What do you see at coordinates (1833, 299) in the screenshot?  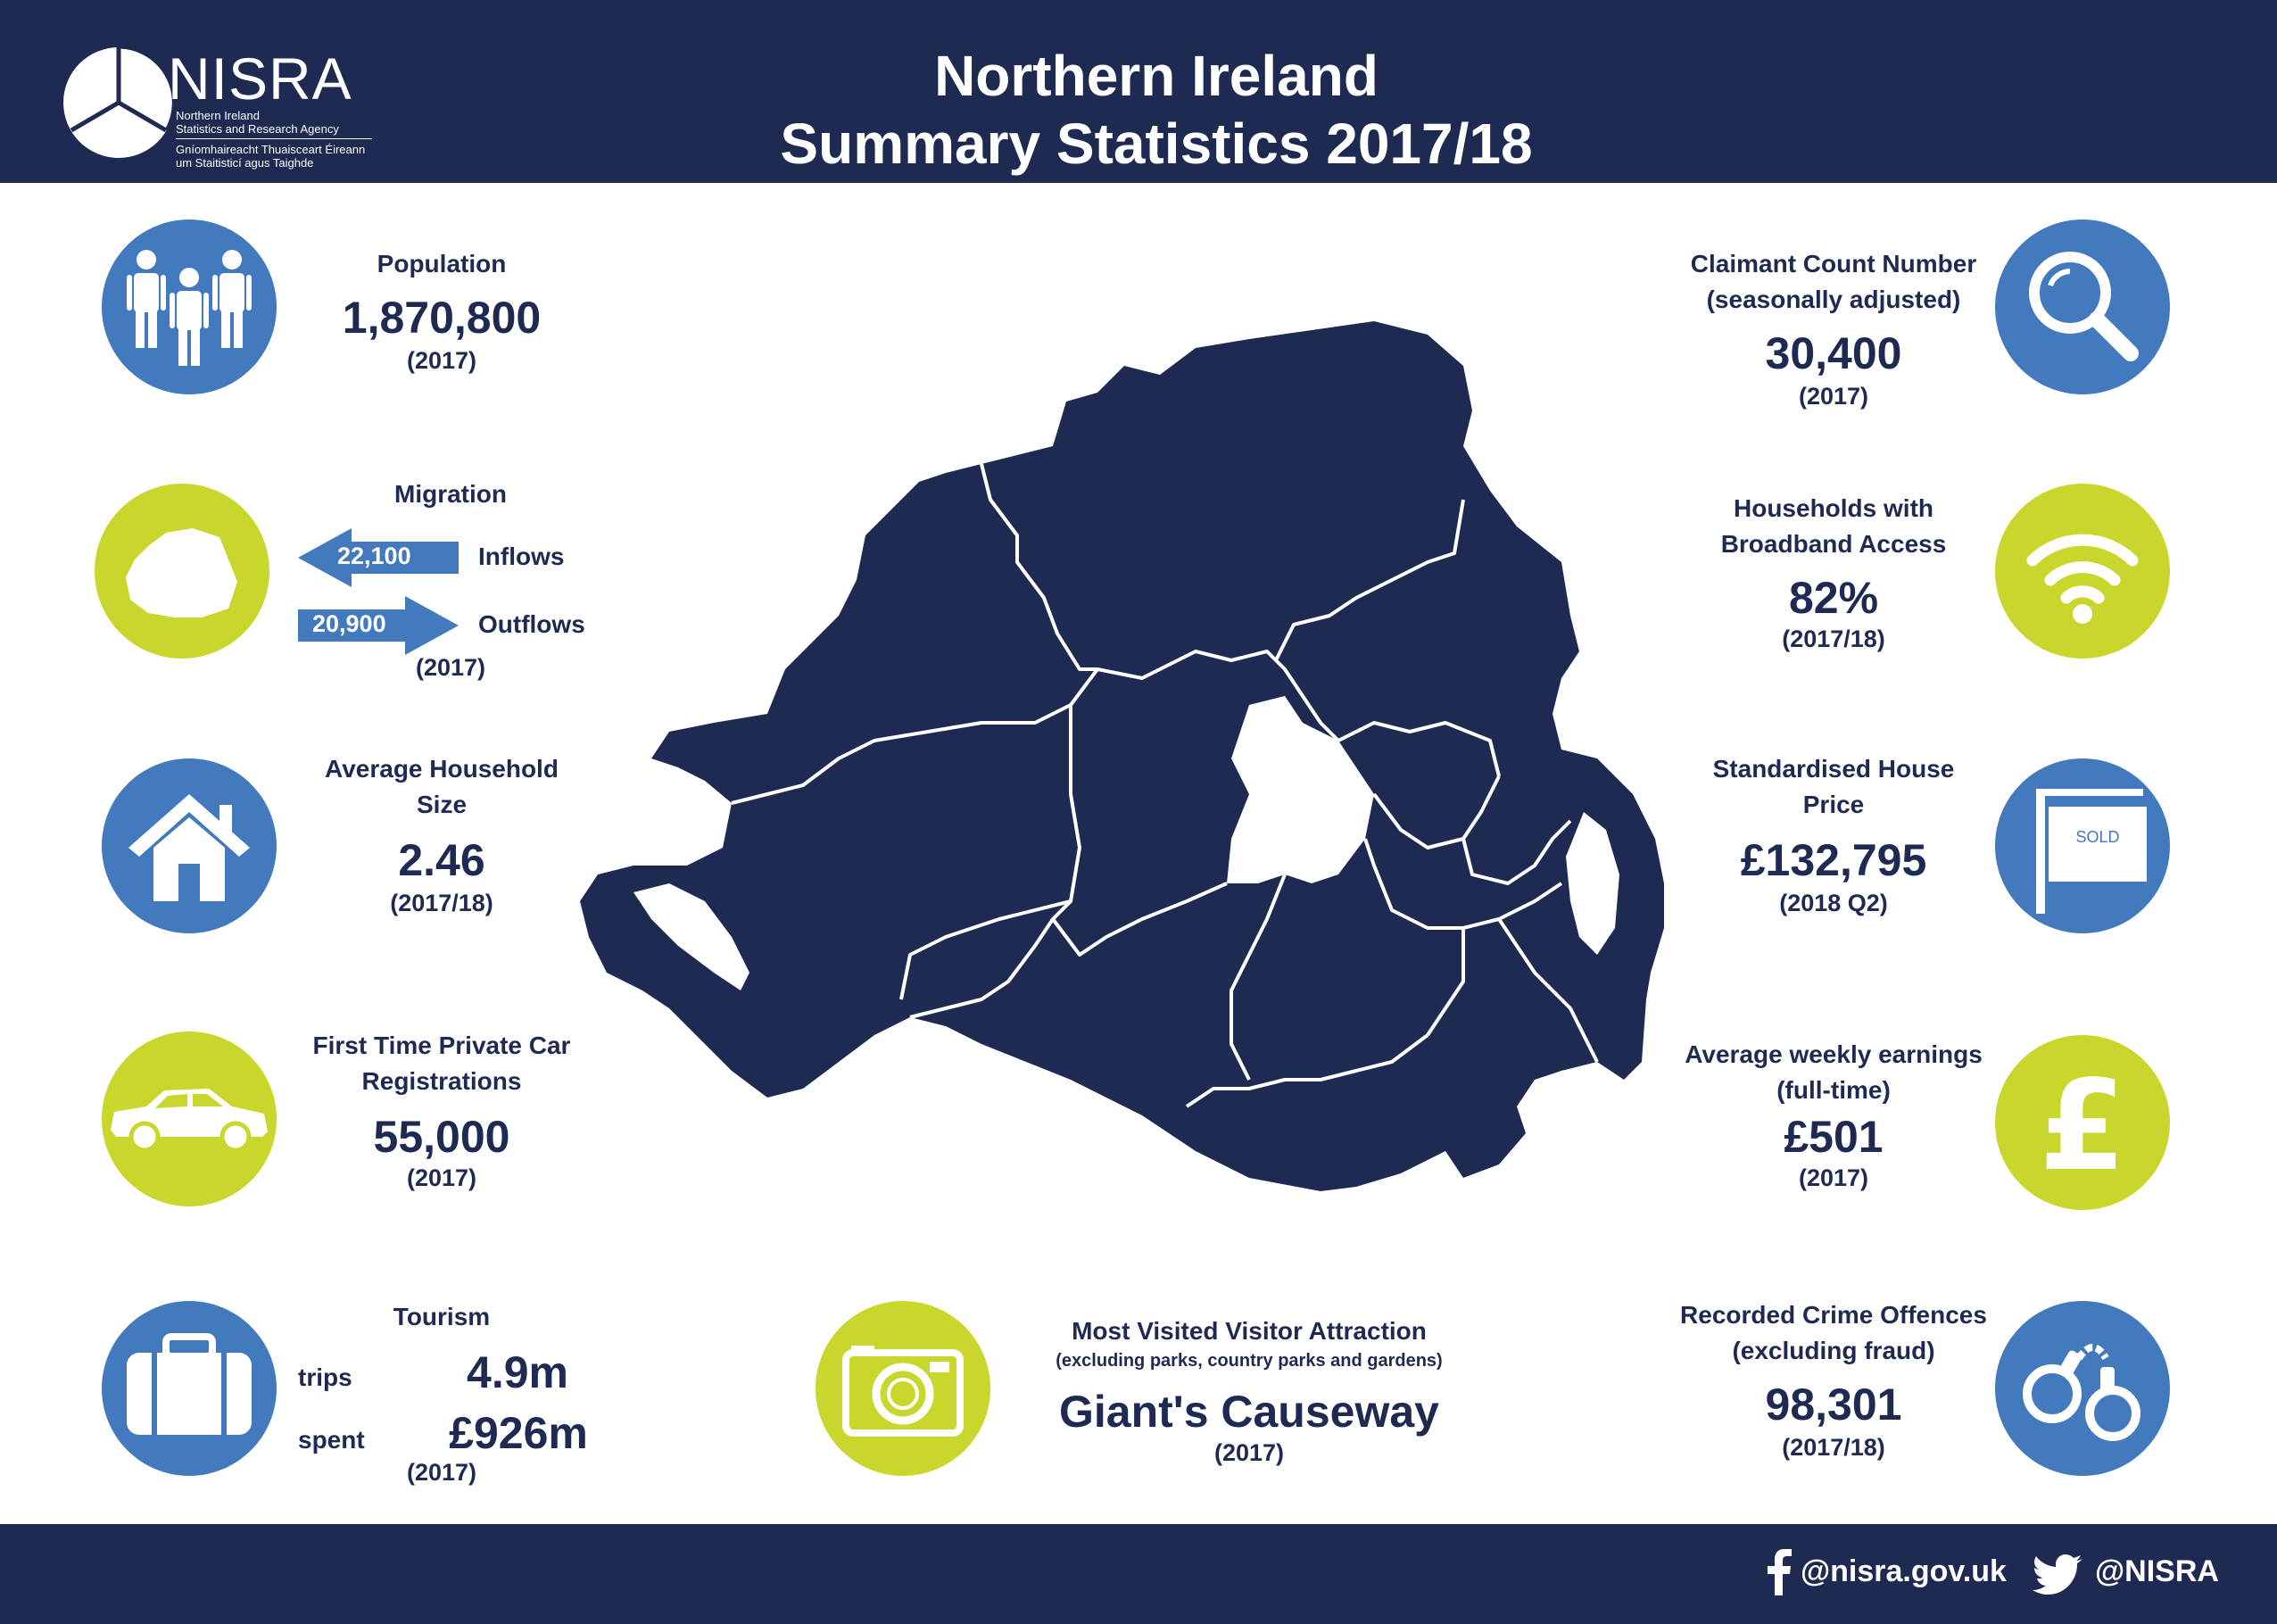 I see `claimant-label-line-2: (seasonally adjusted)` at bounding box center [1833, 299].